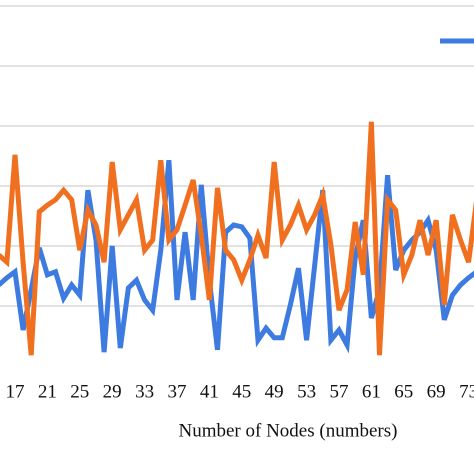 The height and width of the screenshot is (474, 474). Describe the element at coordinates (176, 391) in the screenshot. I see `x-tick-label: 37` at that location.